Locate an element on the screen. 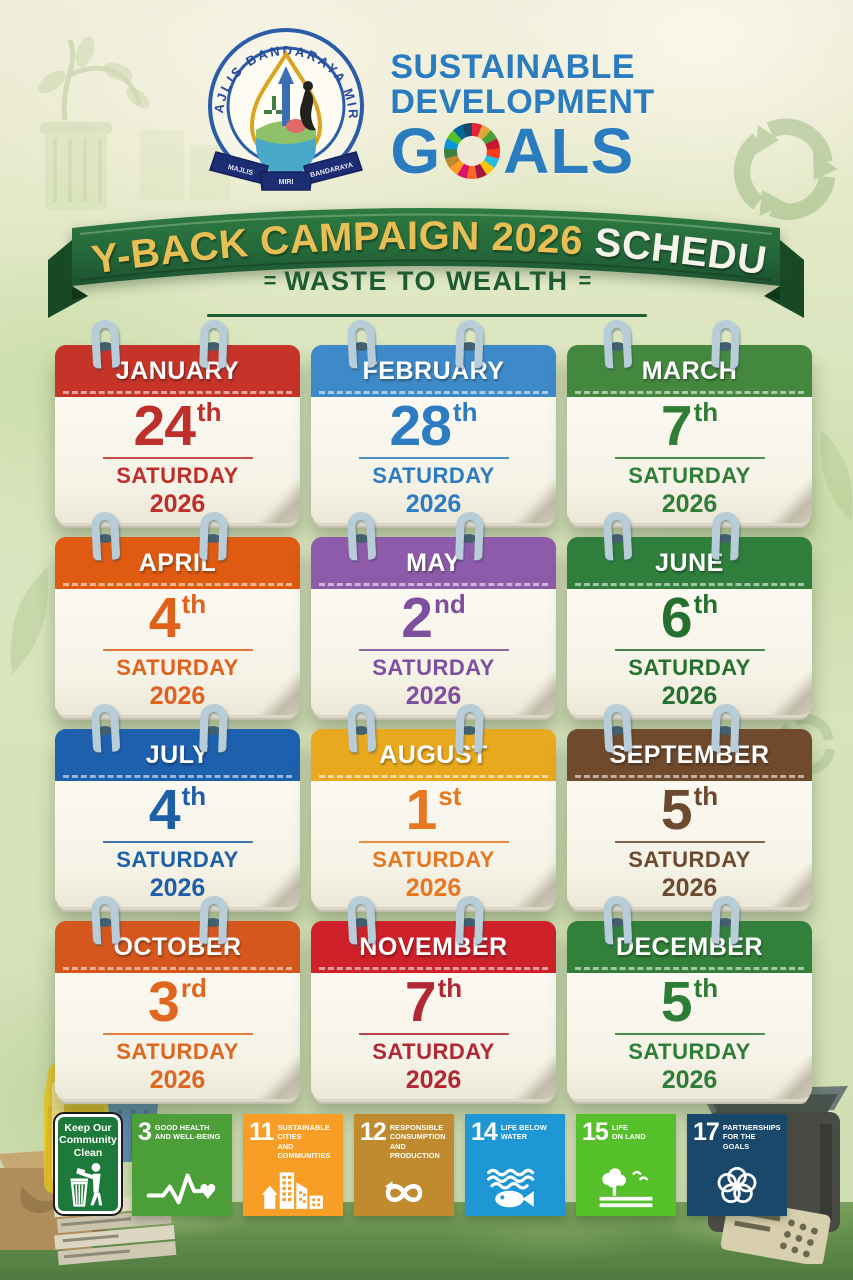 This screenshot has width=853, height=1280. month-calendar-card: MAY 2nd SATURDAY 2026 is located at coordinates (433, 613).